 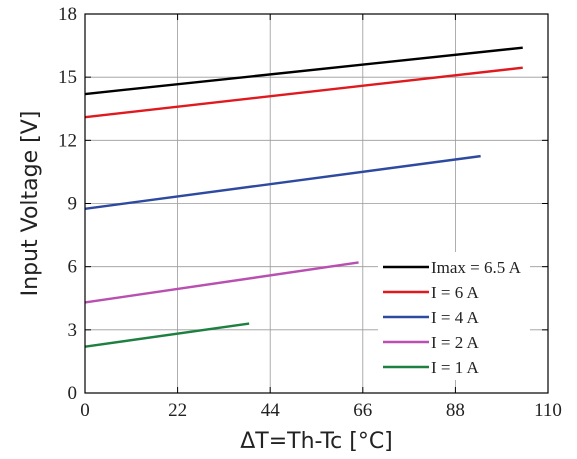 I want to click on x-axis-title: ΔT=Th-Tc [°C], so click(x=316, y=441).